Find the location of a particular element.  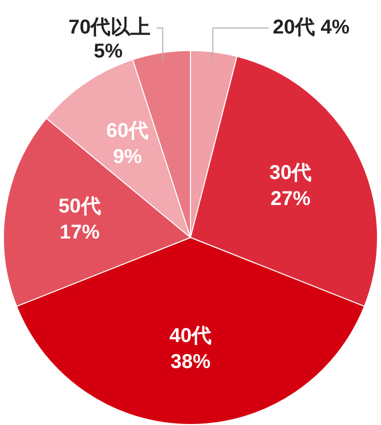

data-label: 9% is located at coordinates (127, 157).